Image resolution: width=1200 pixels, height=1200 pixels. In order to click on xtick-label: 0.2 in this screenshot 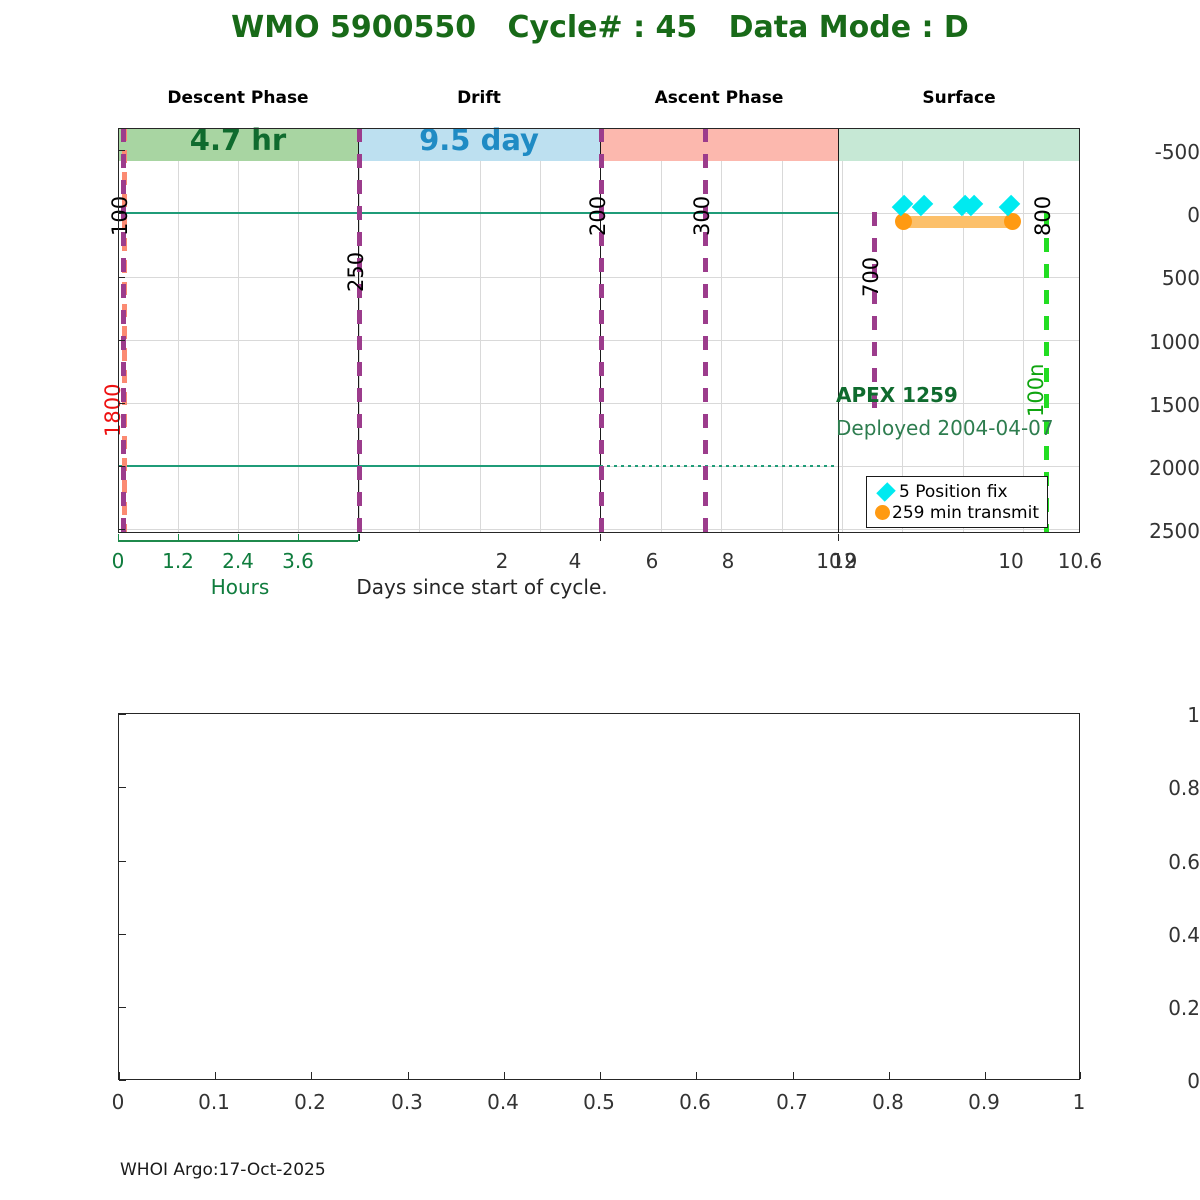, I will do `click(310, 1102)`.